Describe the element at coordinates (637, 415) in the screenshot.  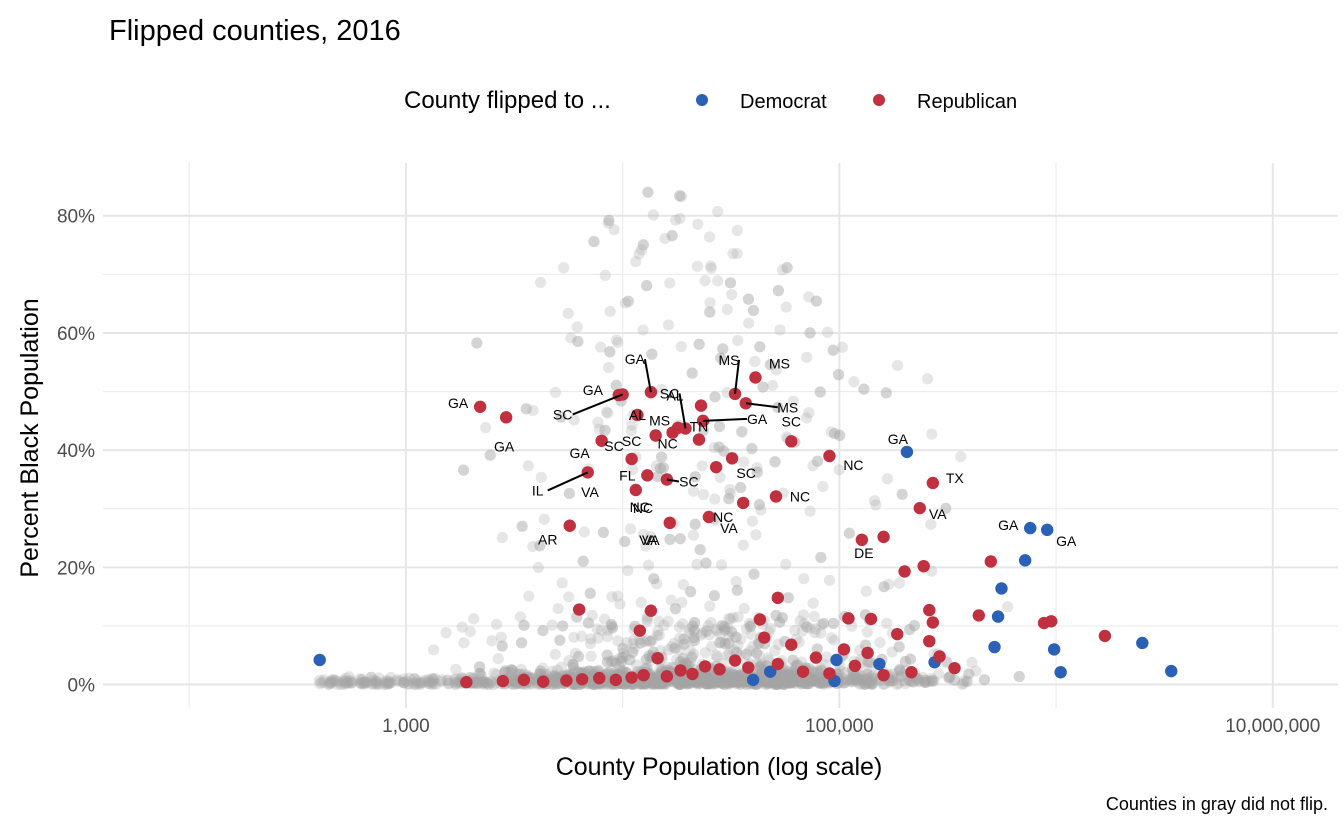
I see `point-label: AL` at that location.